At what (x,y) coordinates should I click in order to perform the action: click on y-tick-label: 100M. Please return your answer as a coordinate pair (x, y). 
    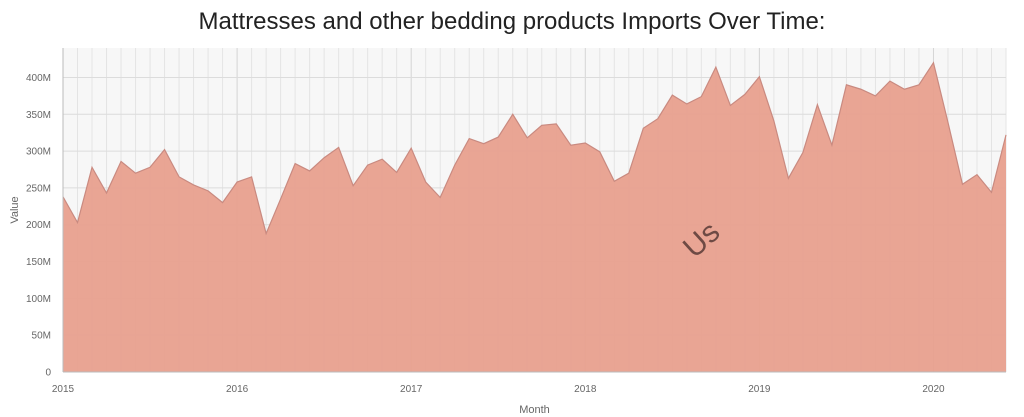
    Looking at the image, I should click on (38, 299).